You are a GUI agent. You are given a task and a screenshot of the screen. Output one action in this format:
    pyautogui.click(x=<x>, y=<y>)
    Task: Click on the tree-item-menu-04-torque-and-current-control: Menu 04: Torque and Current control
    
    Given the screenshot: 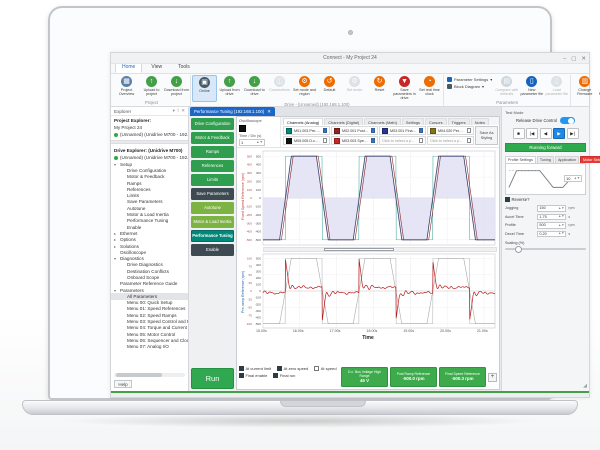 What is the action you would take?
    pyautogui.click(x=149, y=328)
    